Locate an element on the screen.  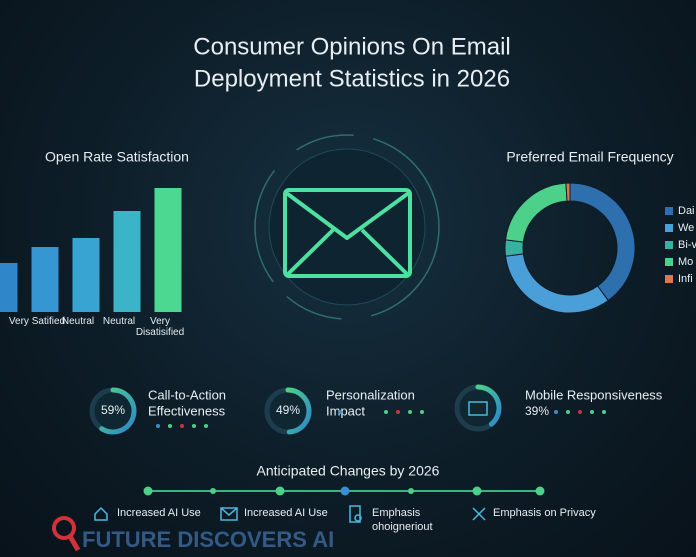
metric-label: Effectiveness is located at coordinates (187, 410).